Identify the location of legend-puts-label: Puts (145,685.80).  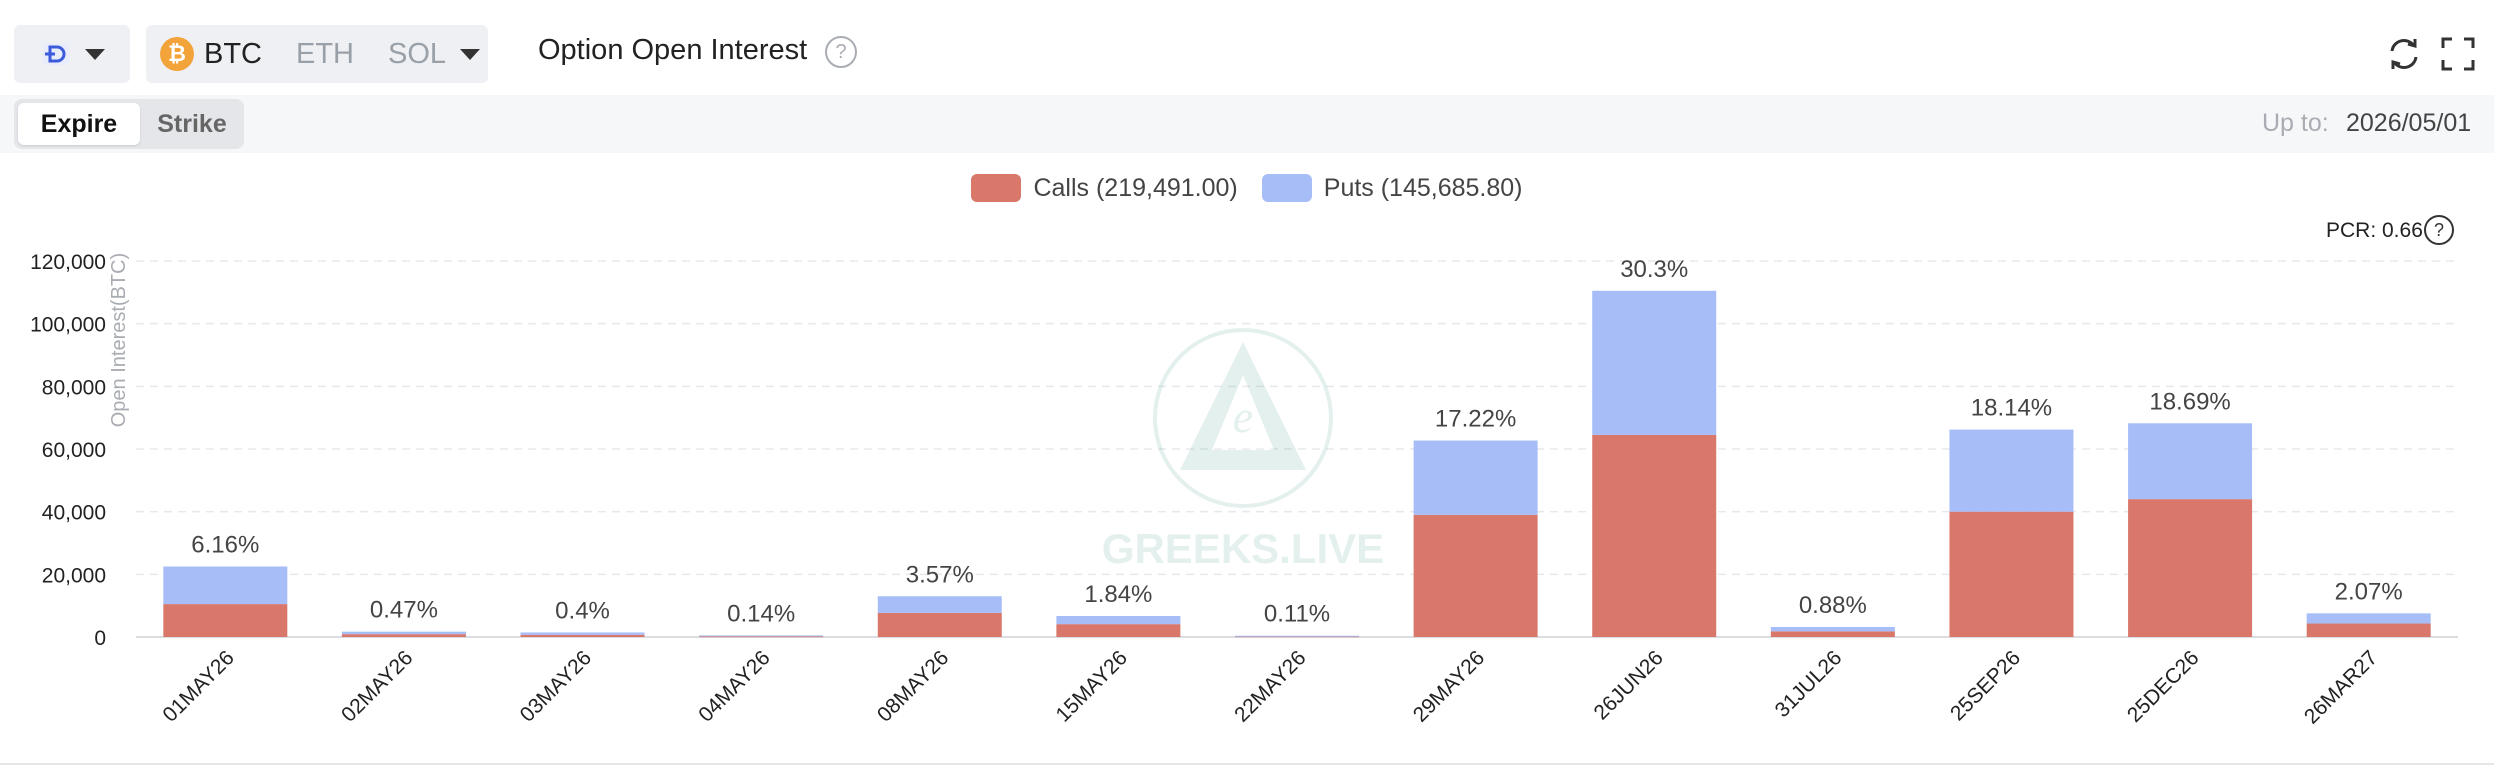
(1423, 187).